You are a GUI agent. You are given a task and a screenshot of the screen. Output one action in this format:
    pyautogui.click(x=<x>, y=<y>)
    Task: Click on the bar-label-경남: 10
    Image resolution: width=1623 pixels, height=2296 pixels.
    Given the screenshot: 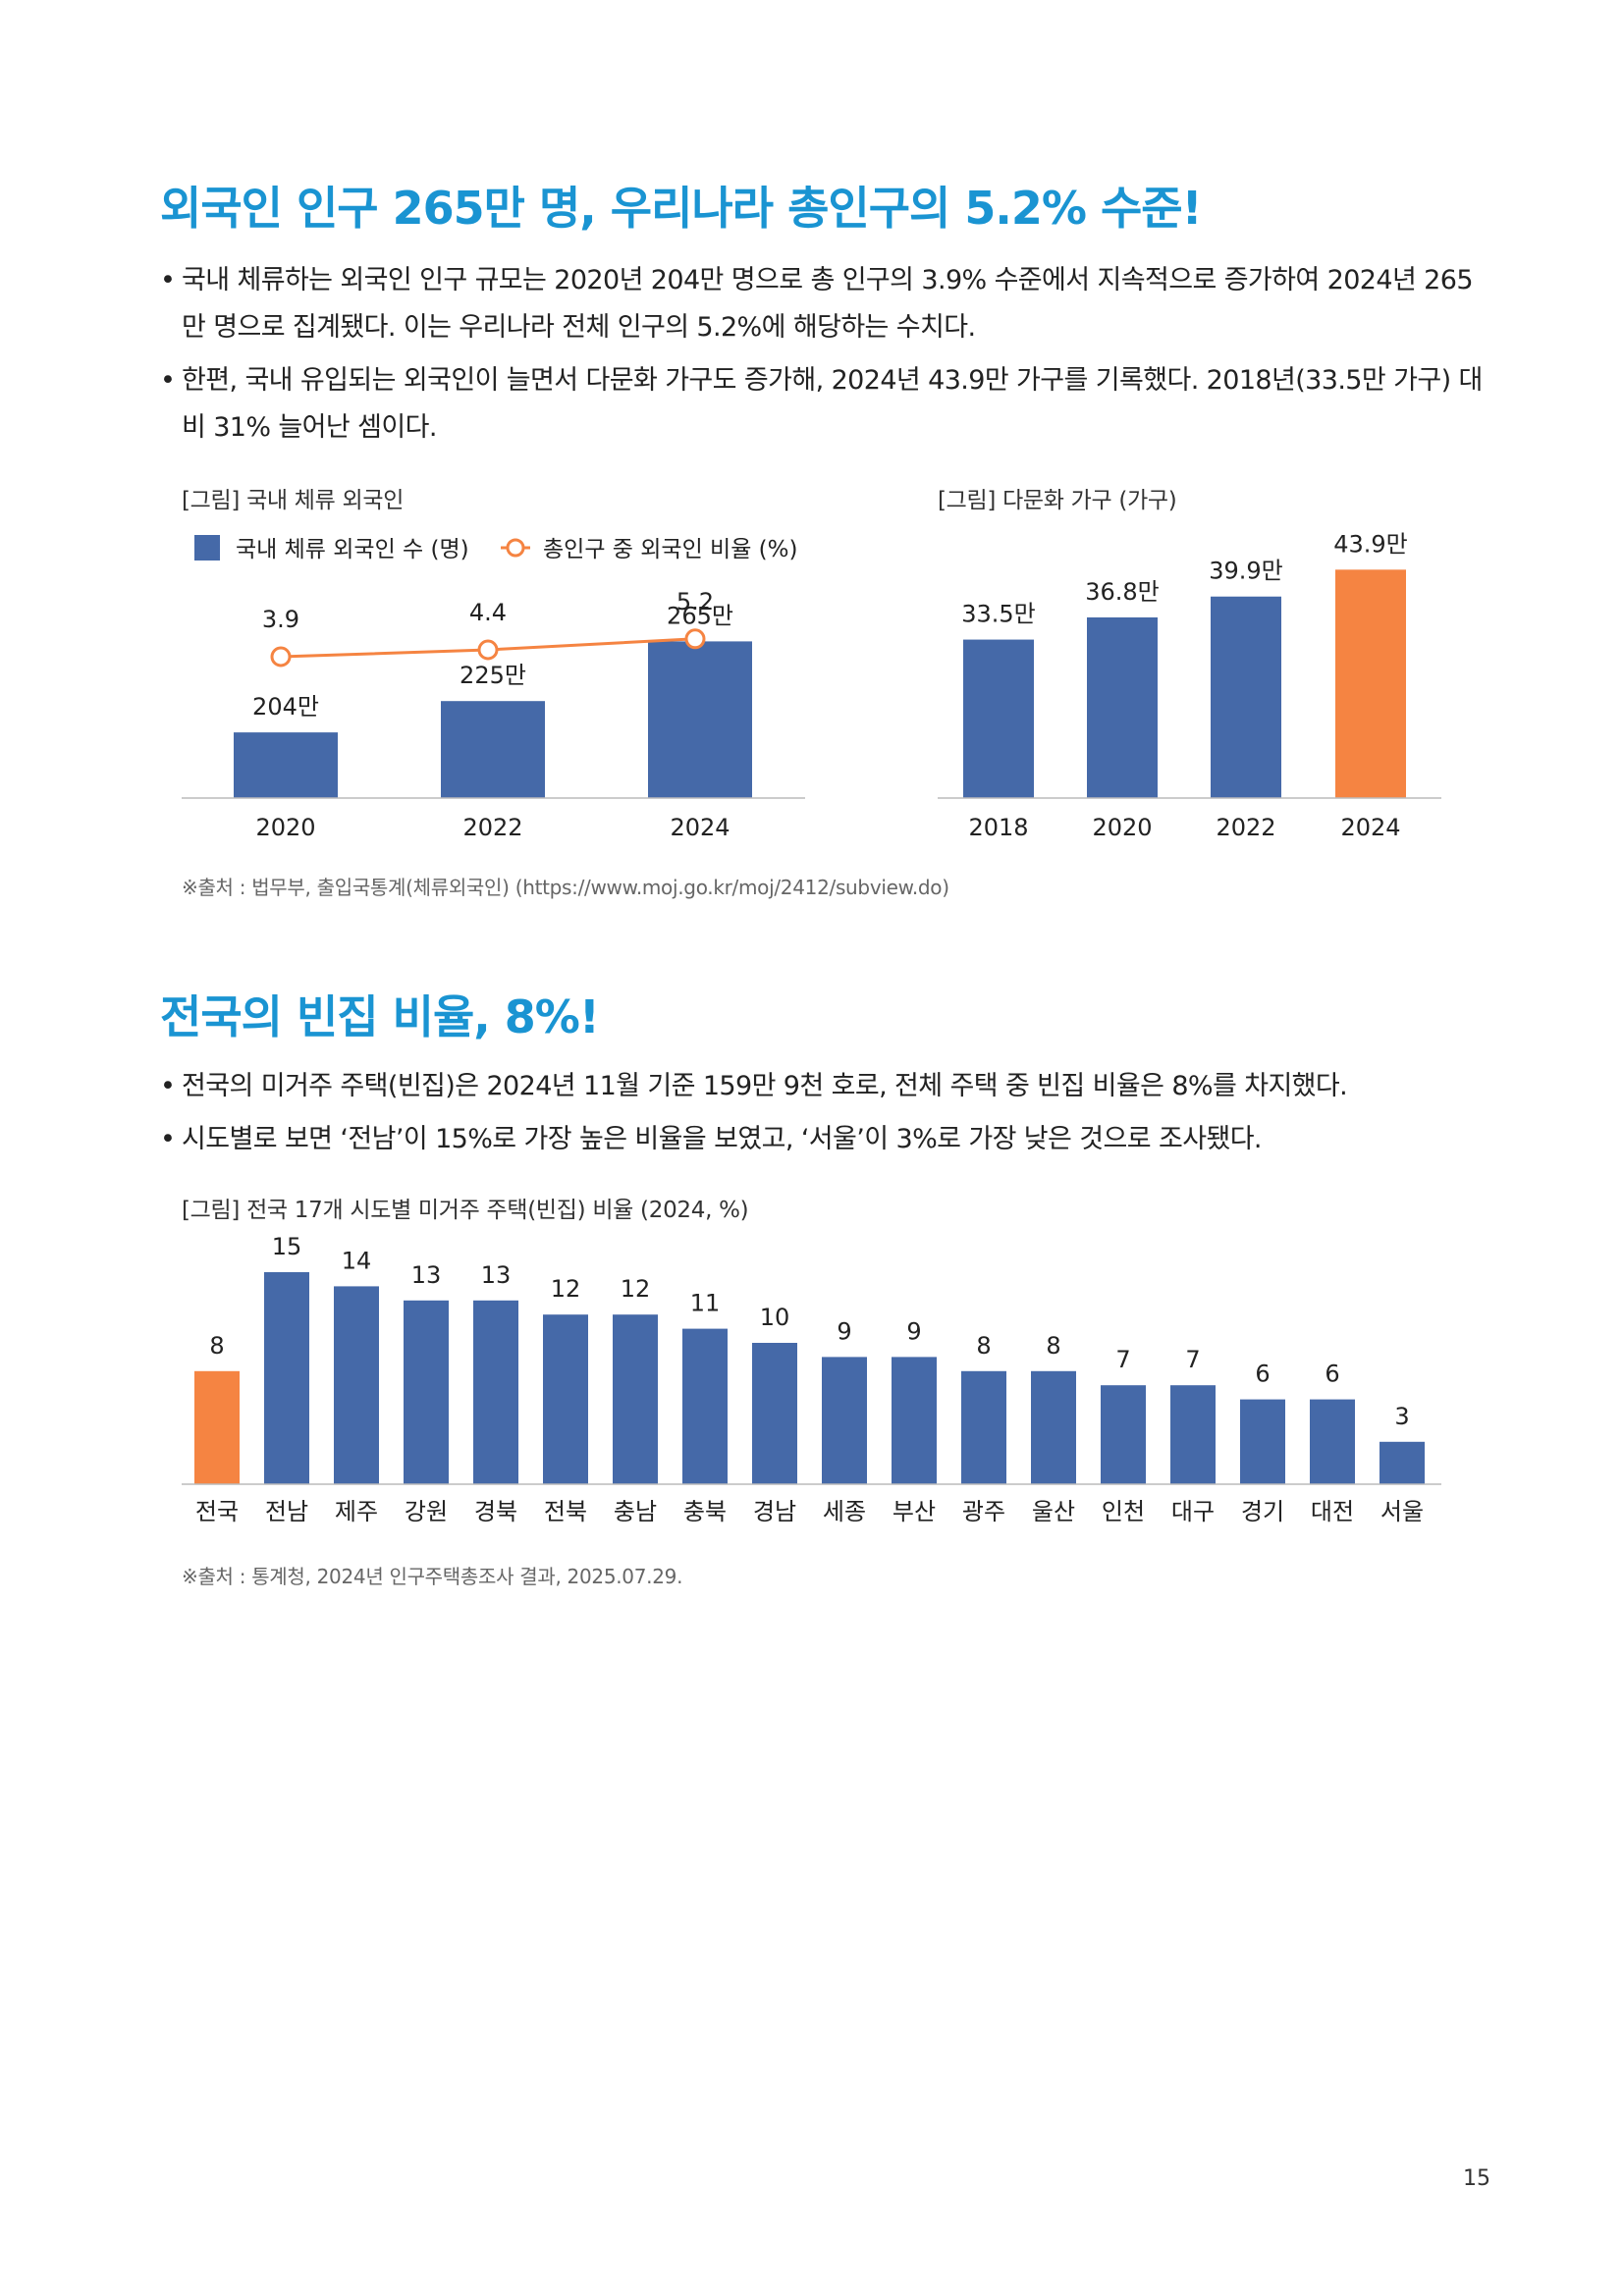 What is the action you would take?
    pyautogui.click(x=775, y=1318)
    